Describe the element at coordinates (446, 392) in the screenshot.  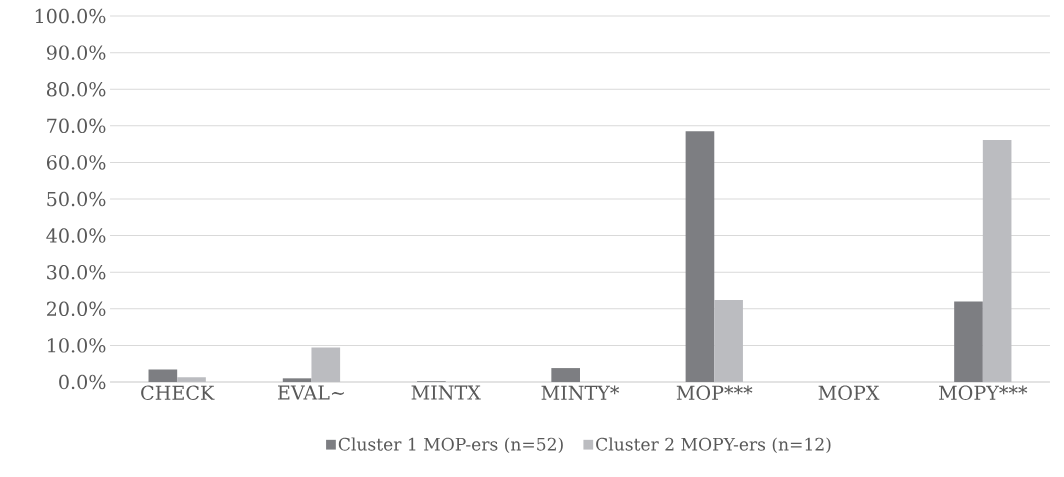
I see `x-tick-label: MINTX` at that location.